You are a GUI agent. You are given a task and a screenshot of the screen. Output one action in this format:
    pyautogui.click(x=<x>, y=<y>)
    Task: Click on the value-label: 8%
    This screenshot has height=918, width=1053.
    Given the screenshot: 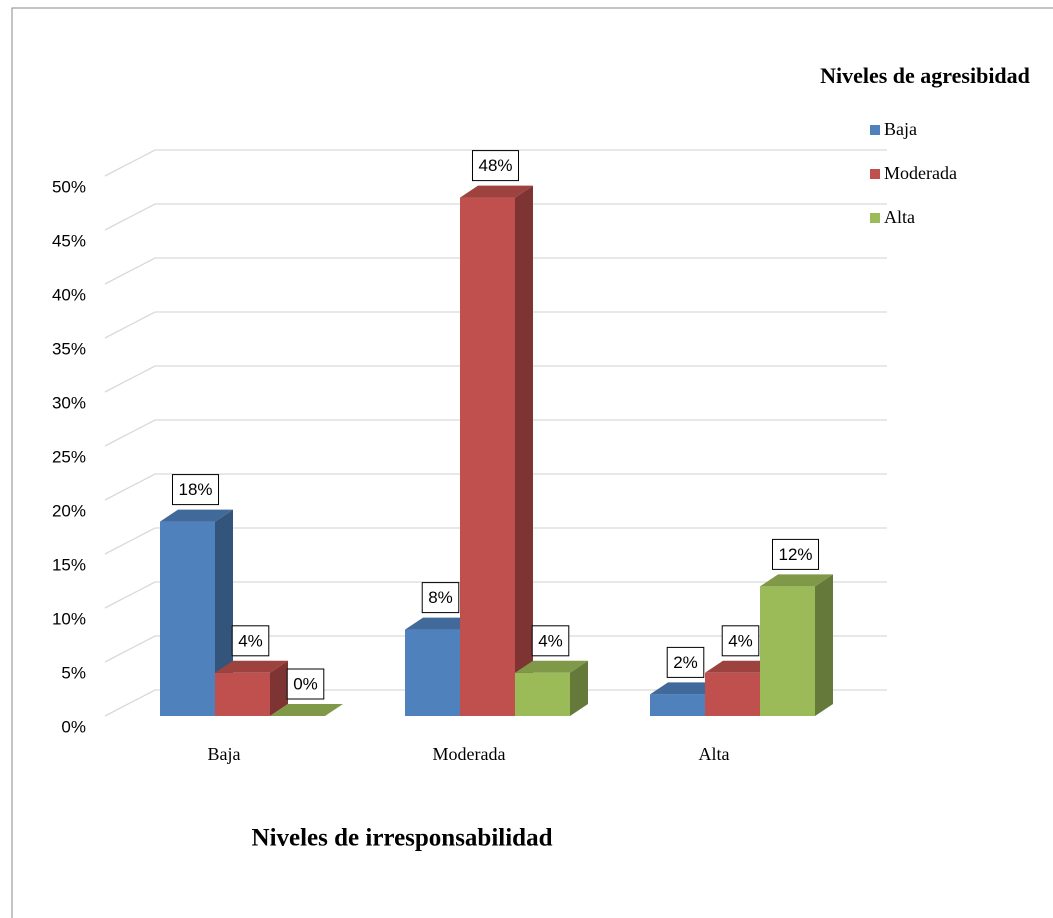 What is the action you would take?
    pyautogui.click(x=440, y=597)
    